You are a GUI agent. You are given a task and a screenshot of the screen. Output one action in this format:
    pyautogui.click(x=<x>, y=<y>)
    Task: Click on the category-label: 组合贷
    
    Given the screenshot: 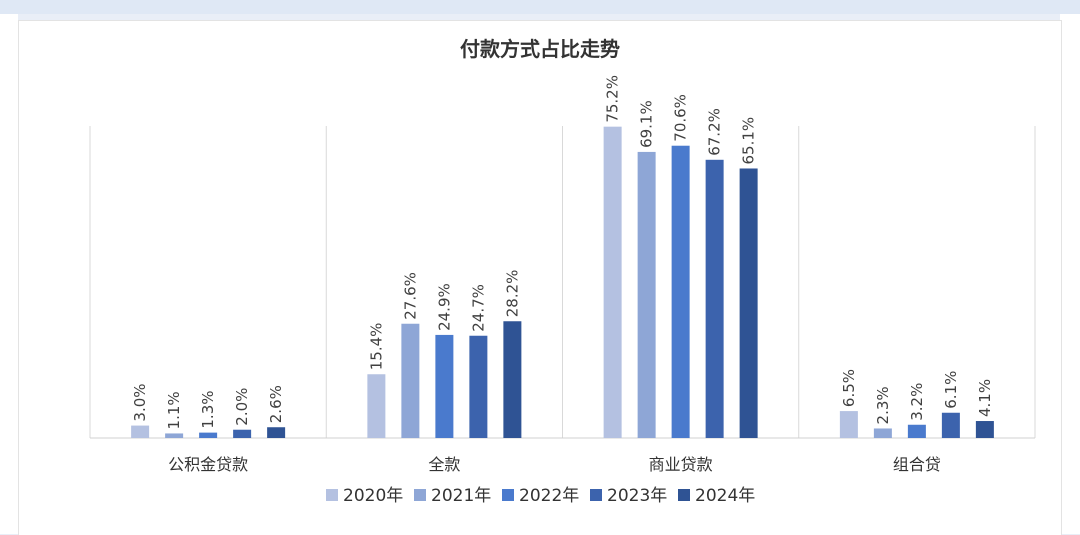 What is the action you would take?
    pyautogui.click(x=917, y=464)
    